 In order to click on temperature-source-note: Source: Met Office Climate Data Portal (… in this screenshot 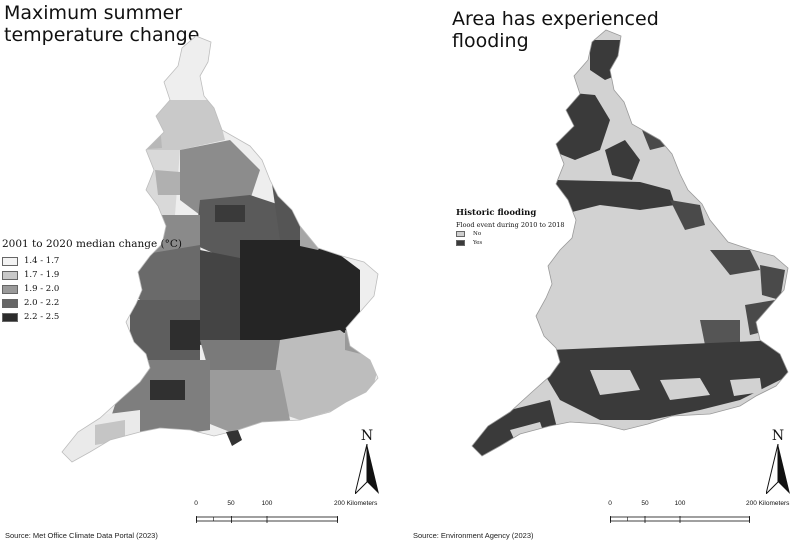, I will do `click(81, 535)`.